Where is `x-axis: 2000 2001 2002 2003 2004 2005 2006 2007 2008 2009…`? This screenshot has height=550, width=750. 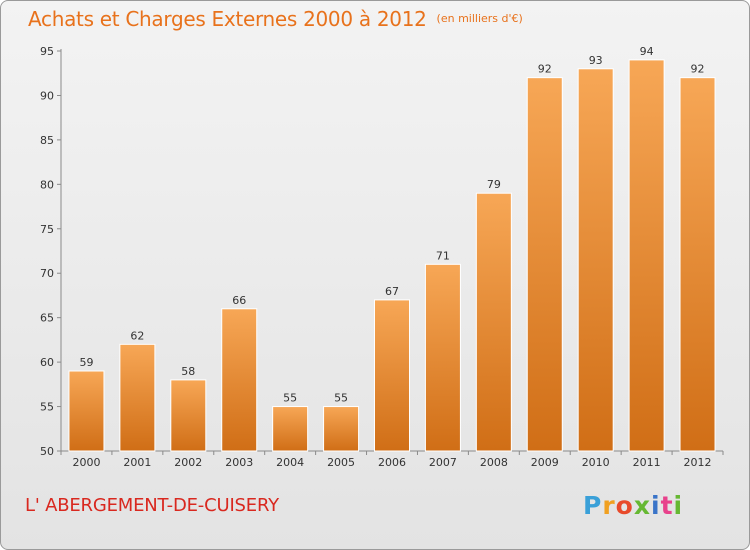
x-axis: 2000 2001 2002 2003 2004 2005 2006 2007 2008 2009… is located at coordinates (392, 459).